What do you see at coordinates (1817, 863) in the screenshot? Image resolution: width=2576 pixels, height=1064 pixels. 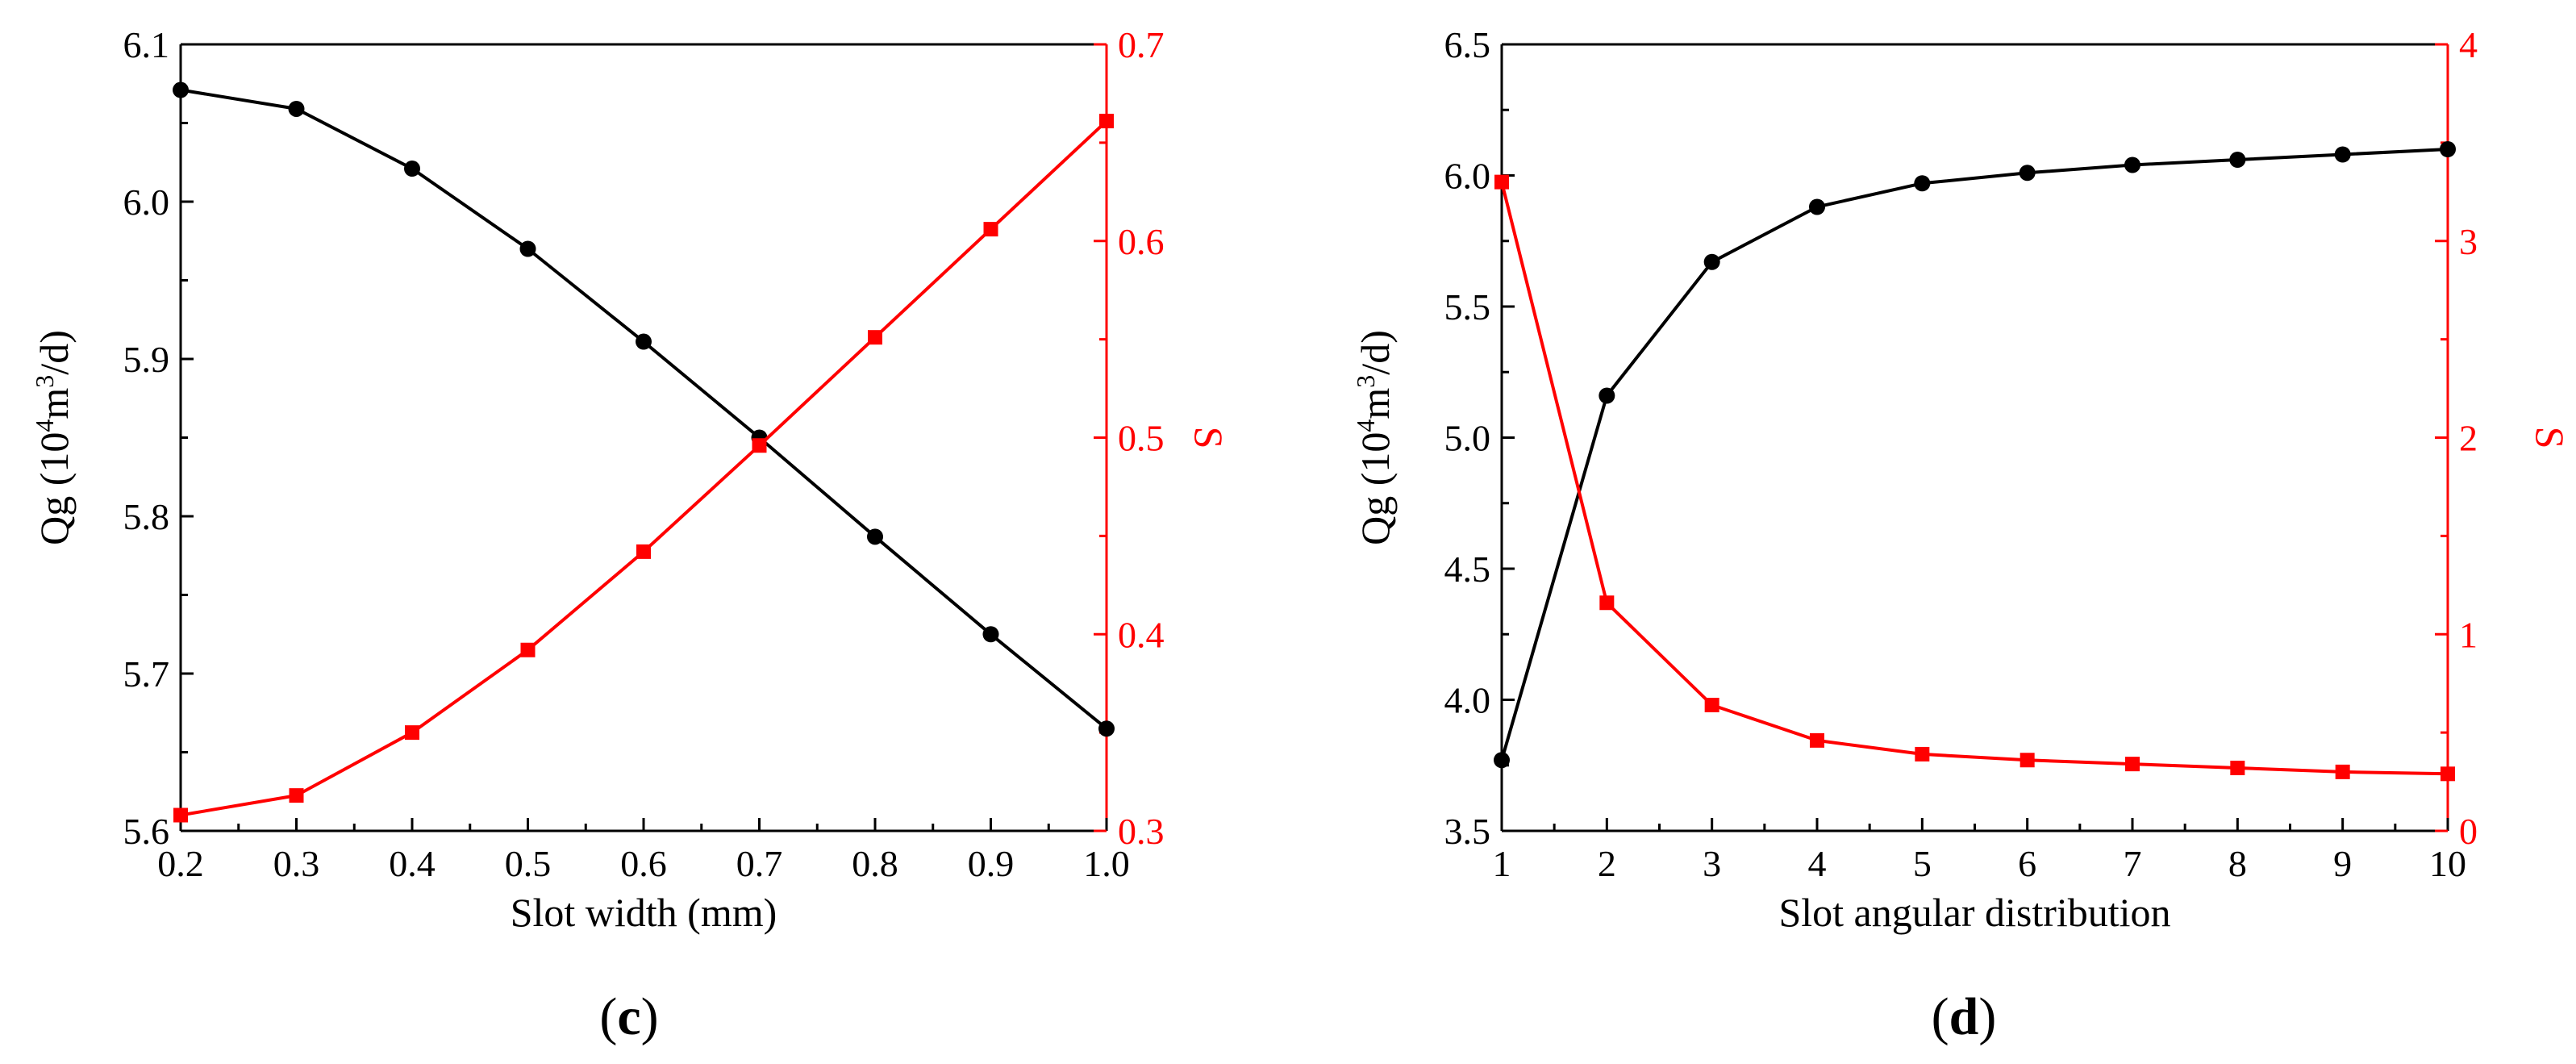 I see `x-tick-label: 4` at bounding box center [1817, 863].